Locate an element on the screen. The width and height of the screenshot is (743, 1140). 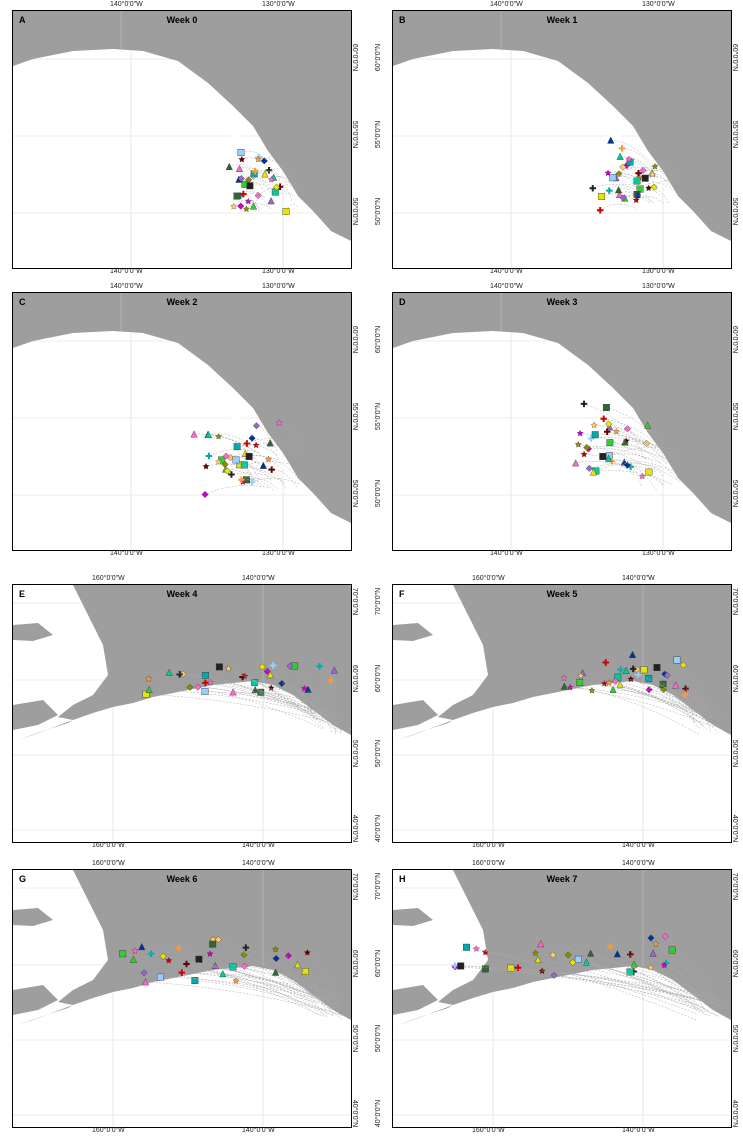
map-frame: B Week 1 is located at coordinates (562, 139).